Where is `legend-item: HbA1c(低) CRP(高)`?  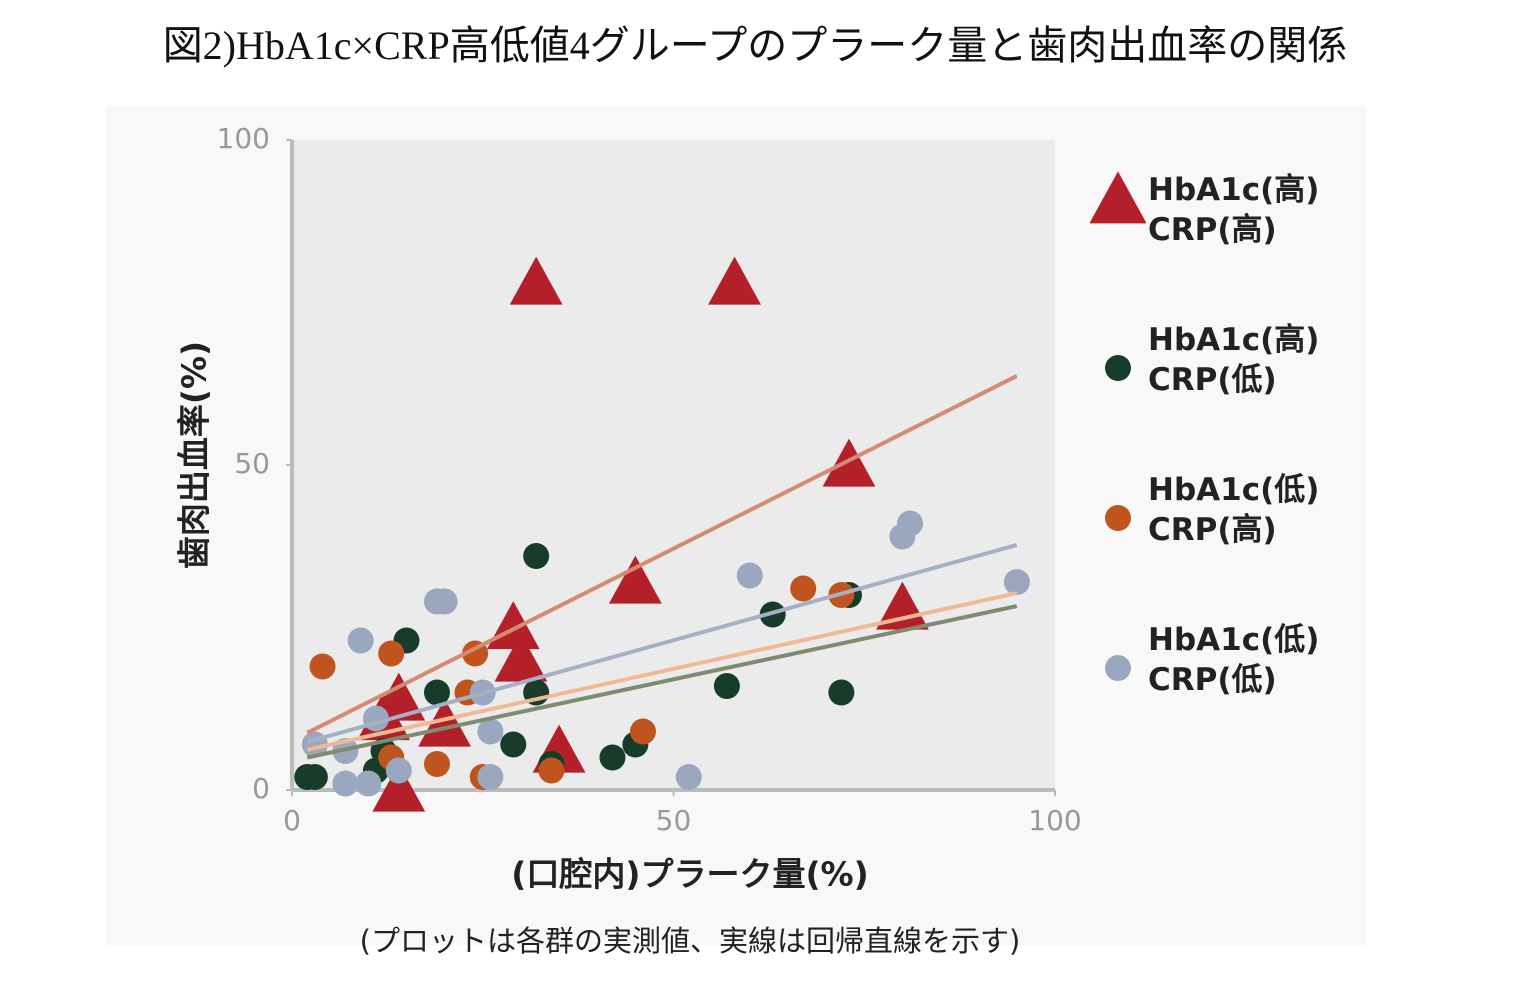 legend-item: HbA1c(低) CRP(高) is located at coordinates (1240, 545).